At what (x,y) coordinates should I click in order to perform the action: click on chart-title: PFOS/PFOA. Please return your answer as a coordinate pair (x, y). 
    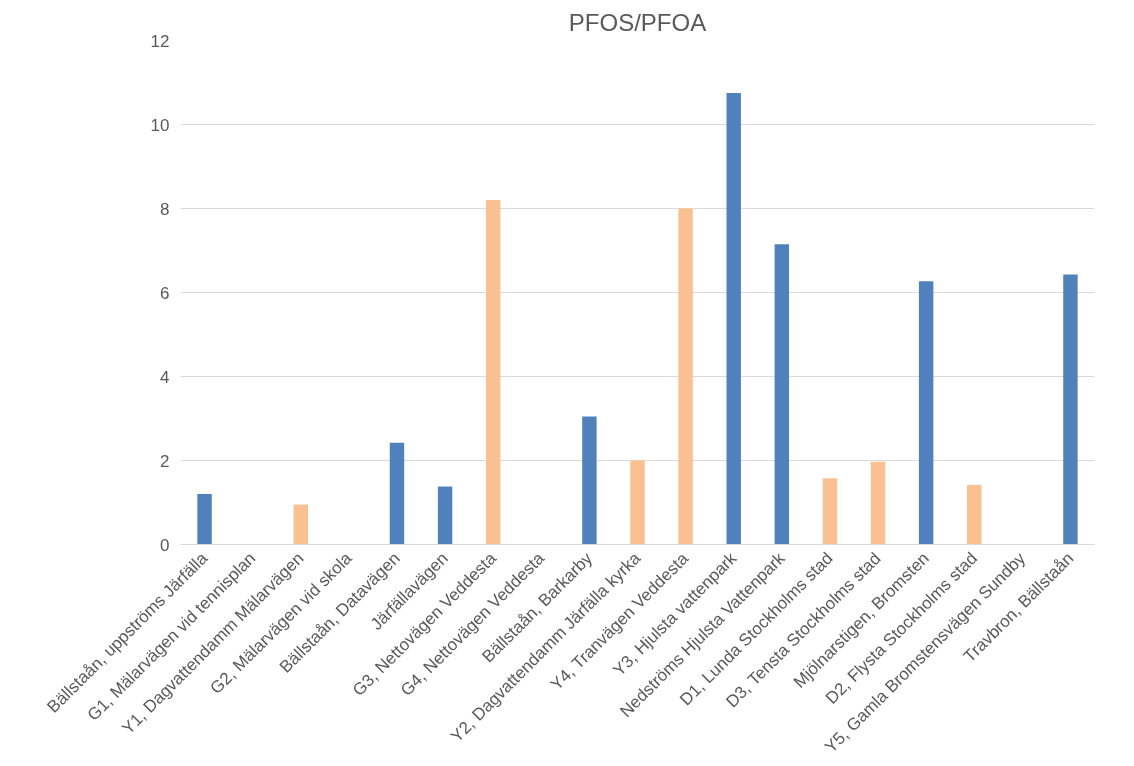
    Looking at the image, I should click on (637, 22).